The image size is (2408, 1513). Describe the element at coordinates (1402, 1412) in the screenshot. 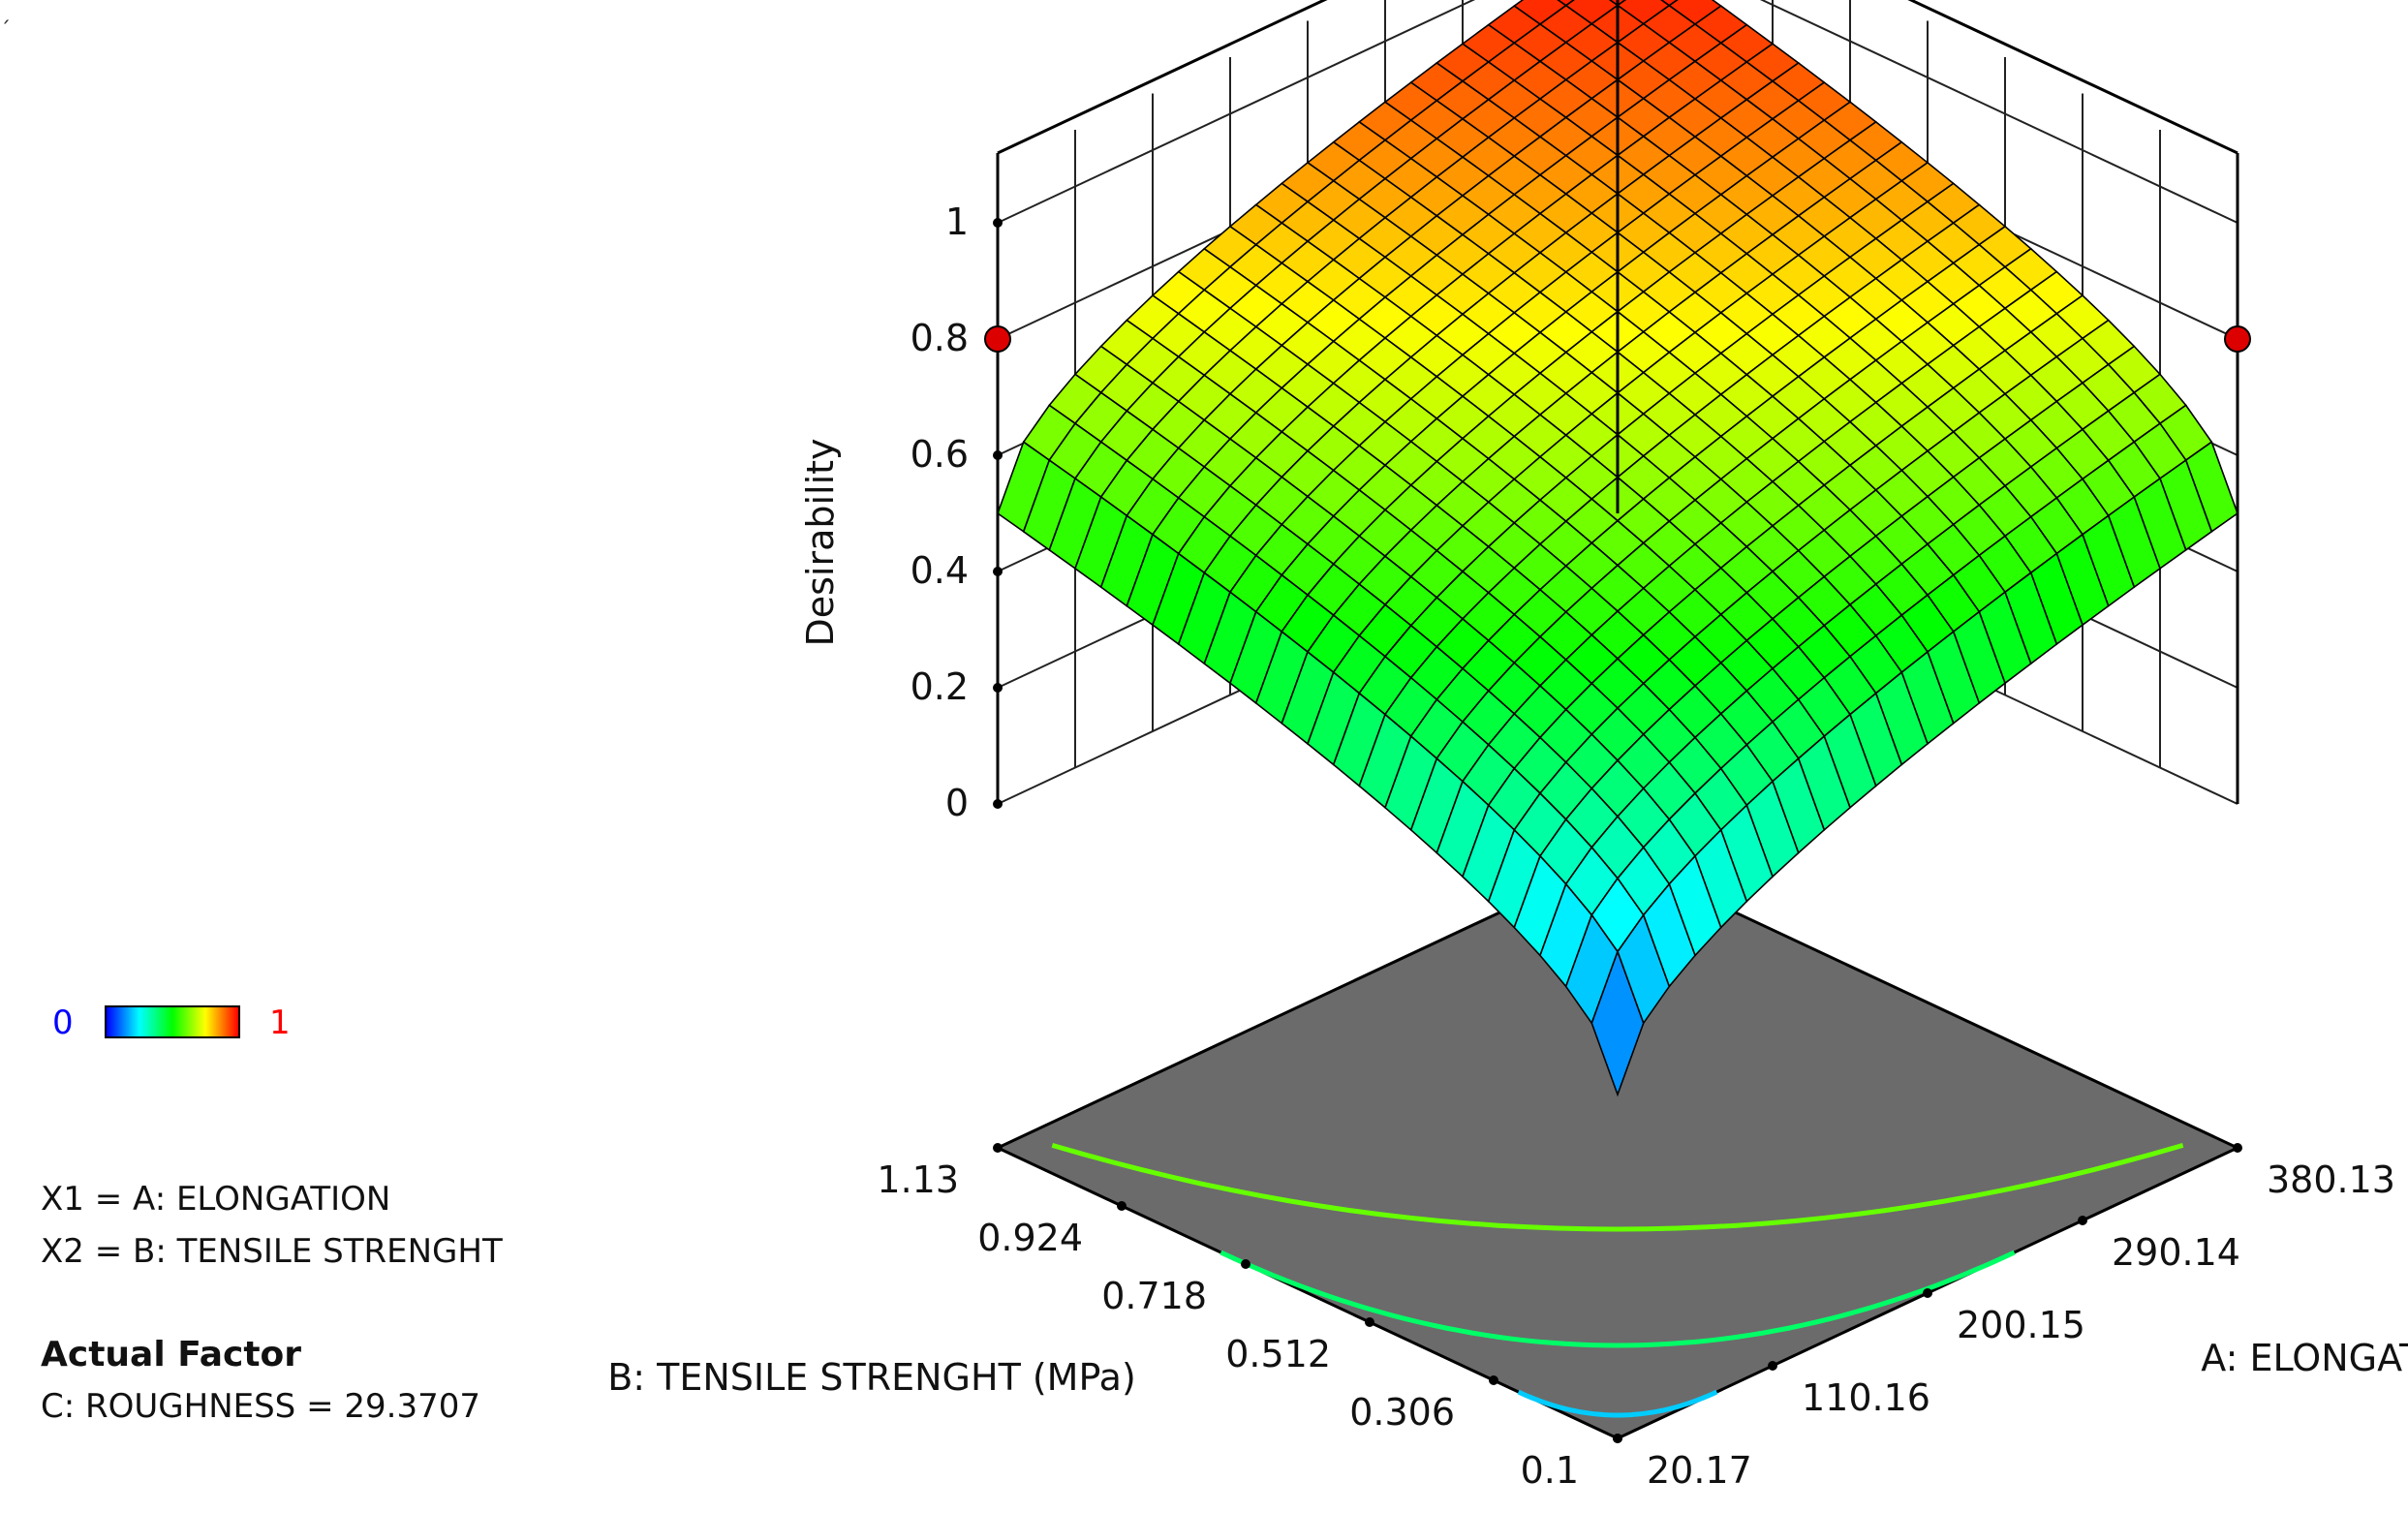

I see `b-tick-label: 0.306` at that location.